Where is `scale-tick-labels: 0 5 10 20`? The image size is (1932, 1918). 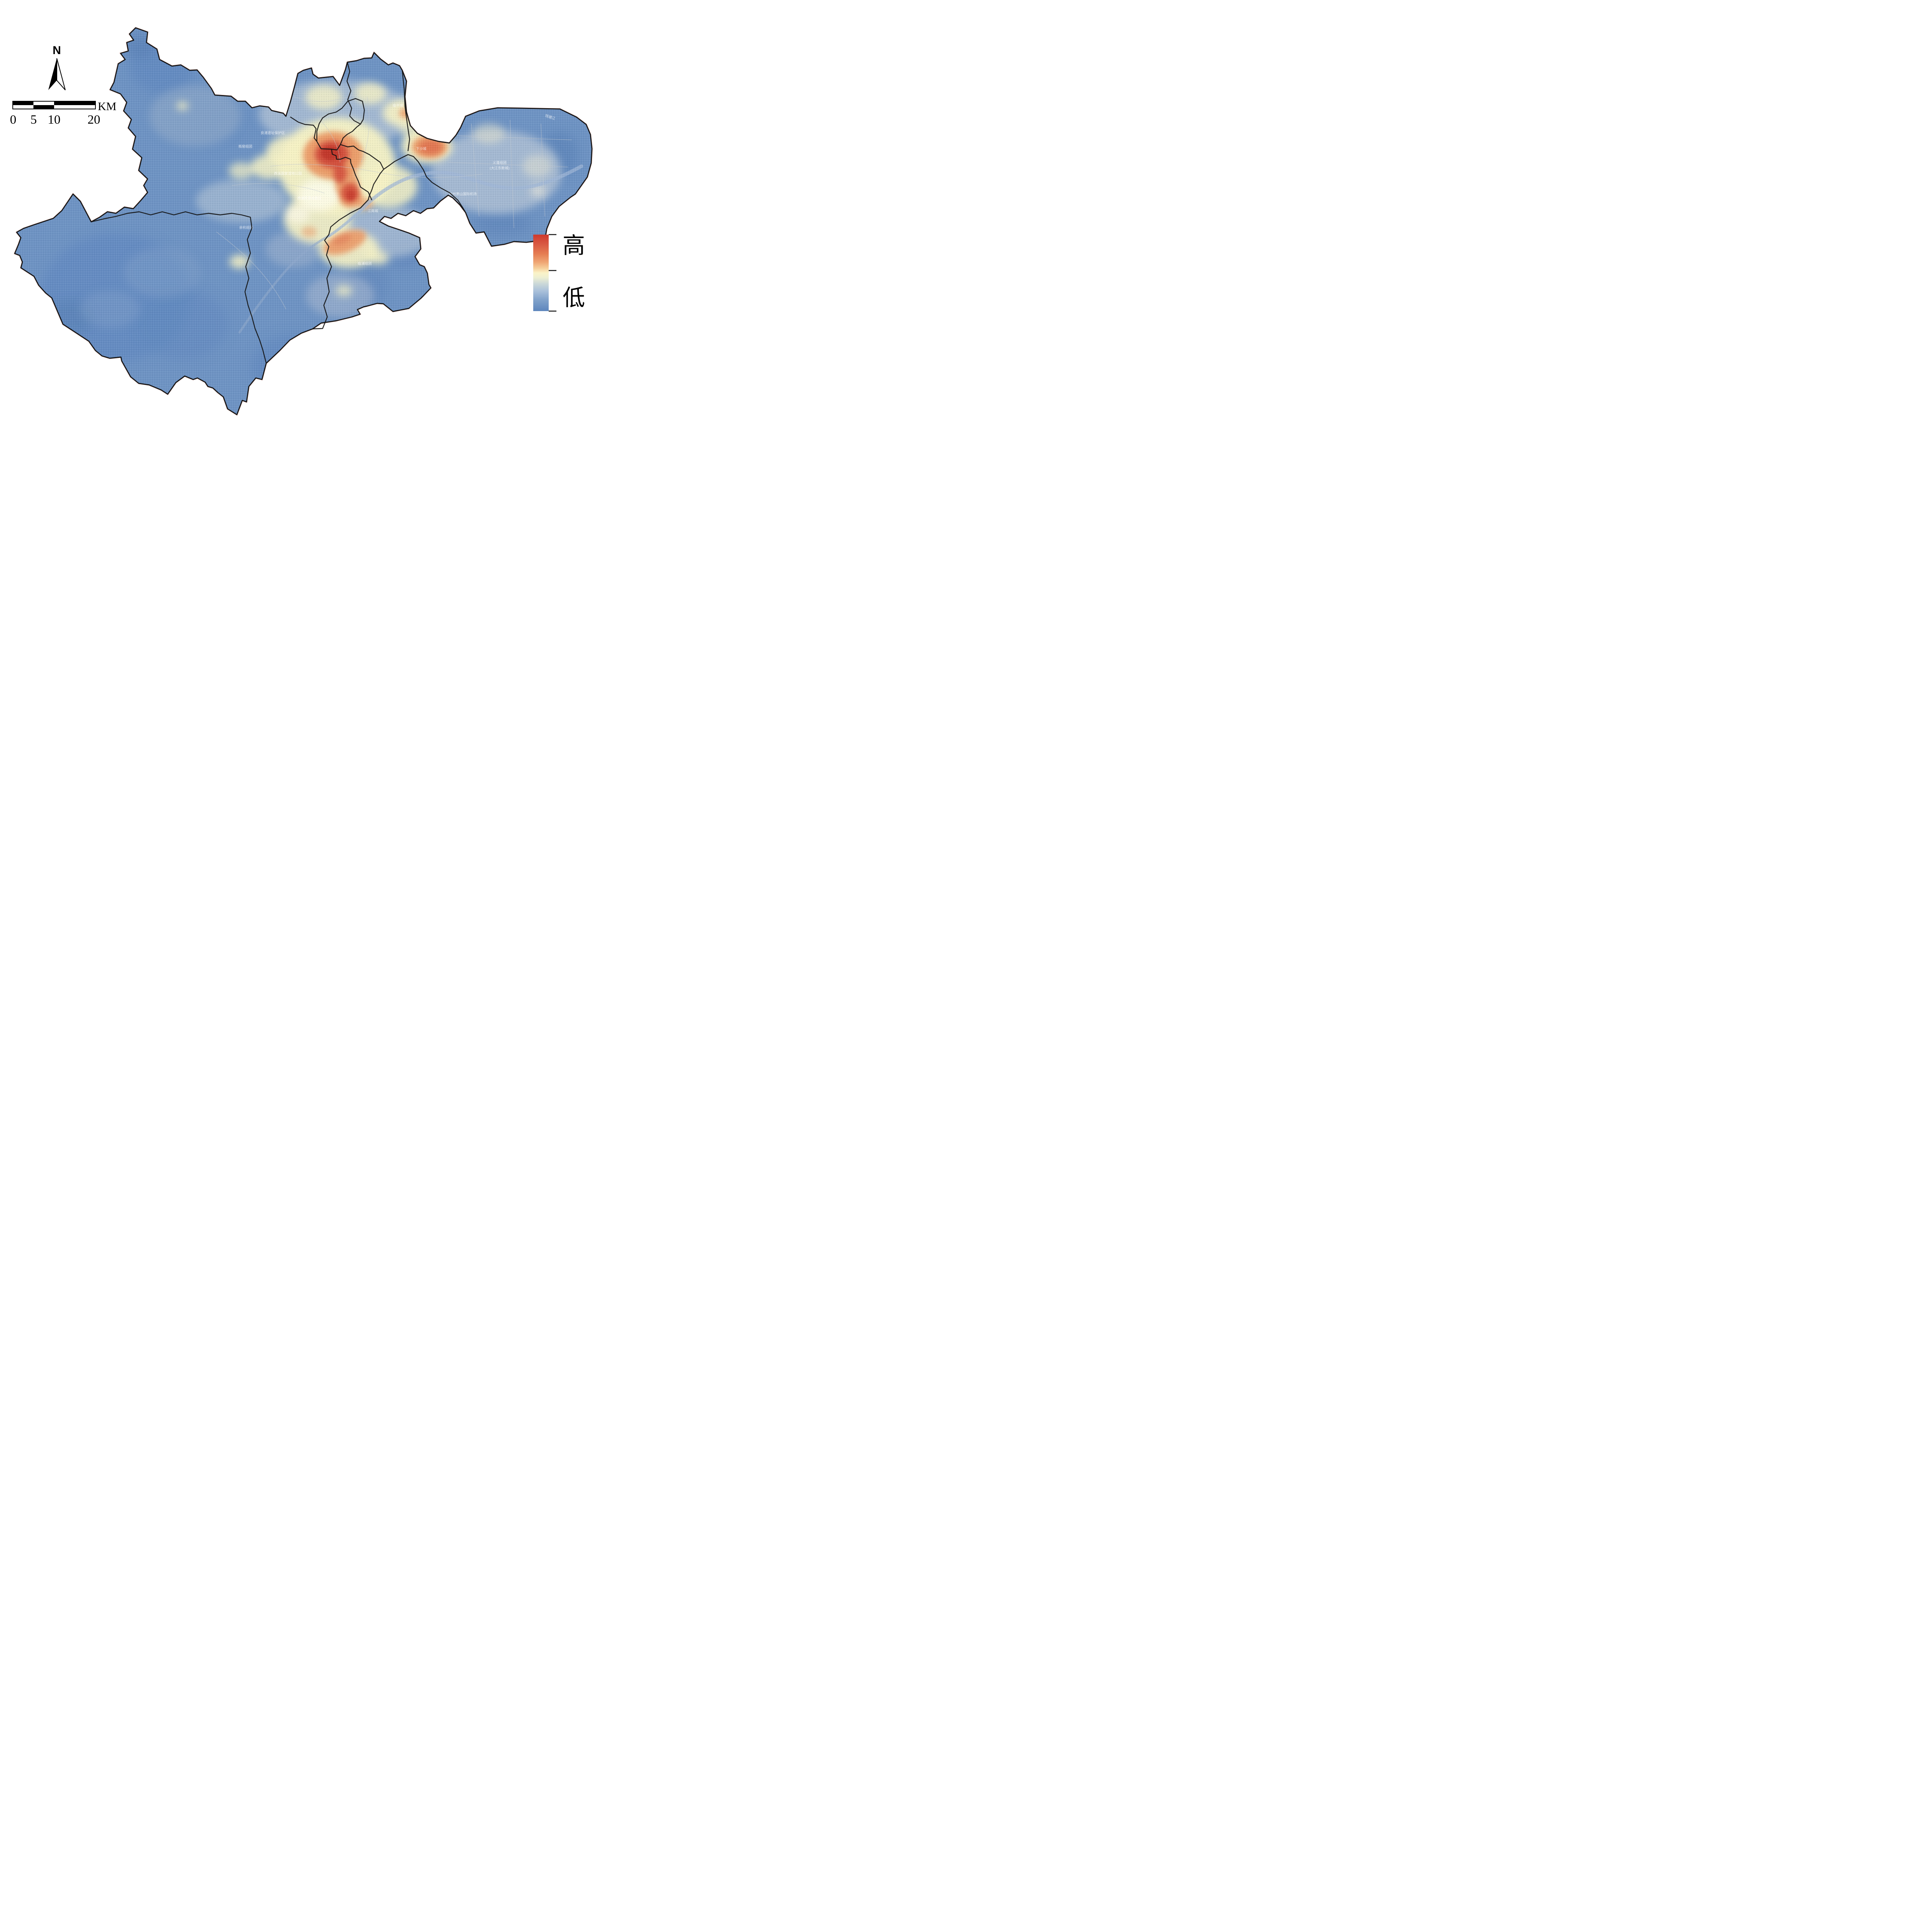 scale-tick-labels: 0 5 10 20 is located at coordinates (55, 120).